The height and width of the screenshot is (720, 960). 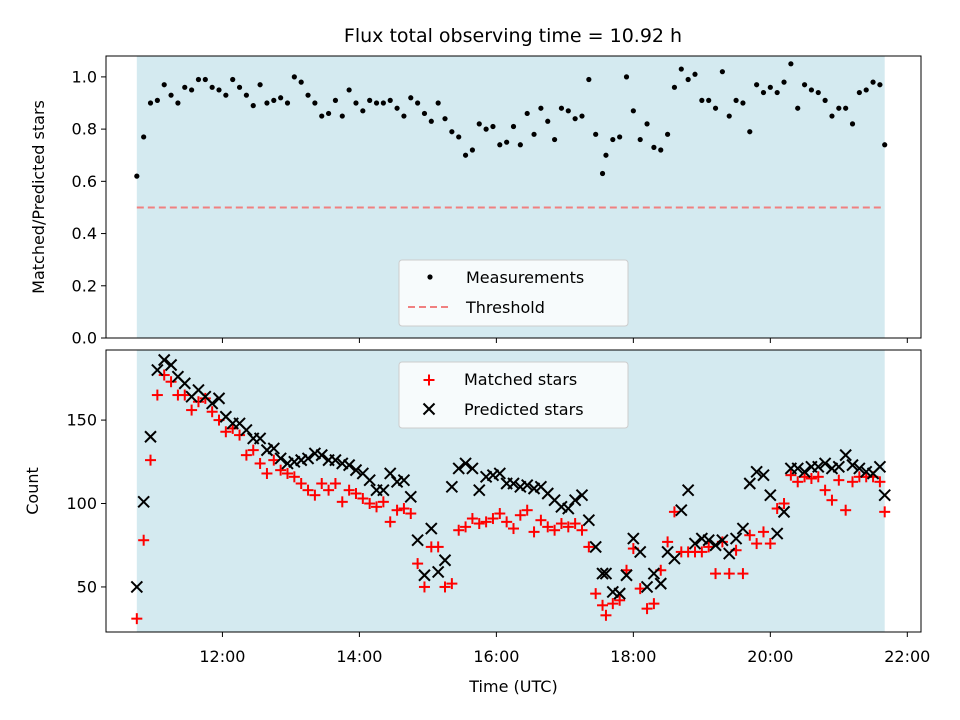 What do you see at coordinates (429, 409) in the screenshot?
I see `legend-predicted-marker` at bounding box center [429, 409].